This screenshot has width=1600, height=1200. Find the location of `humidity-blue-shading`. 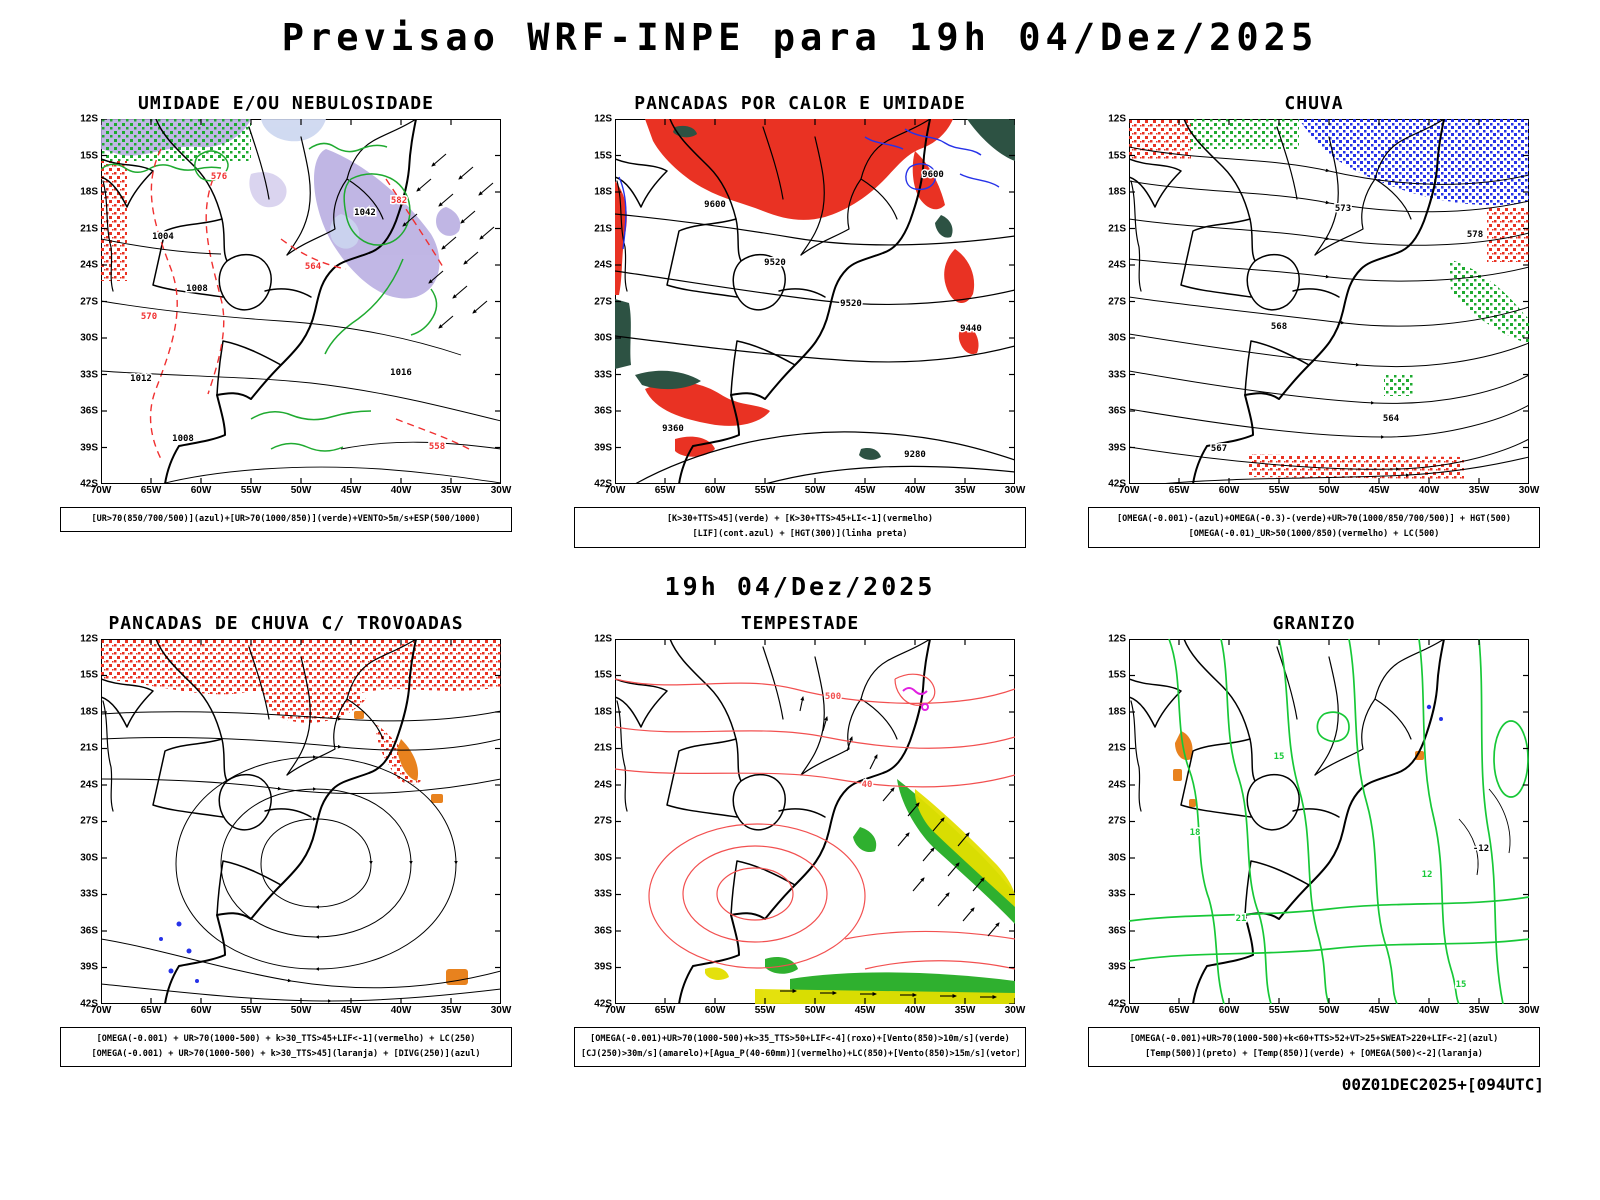

humidity-blue-shading is located at coordinates (310, 184).